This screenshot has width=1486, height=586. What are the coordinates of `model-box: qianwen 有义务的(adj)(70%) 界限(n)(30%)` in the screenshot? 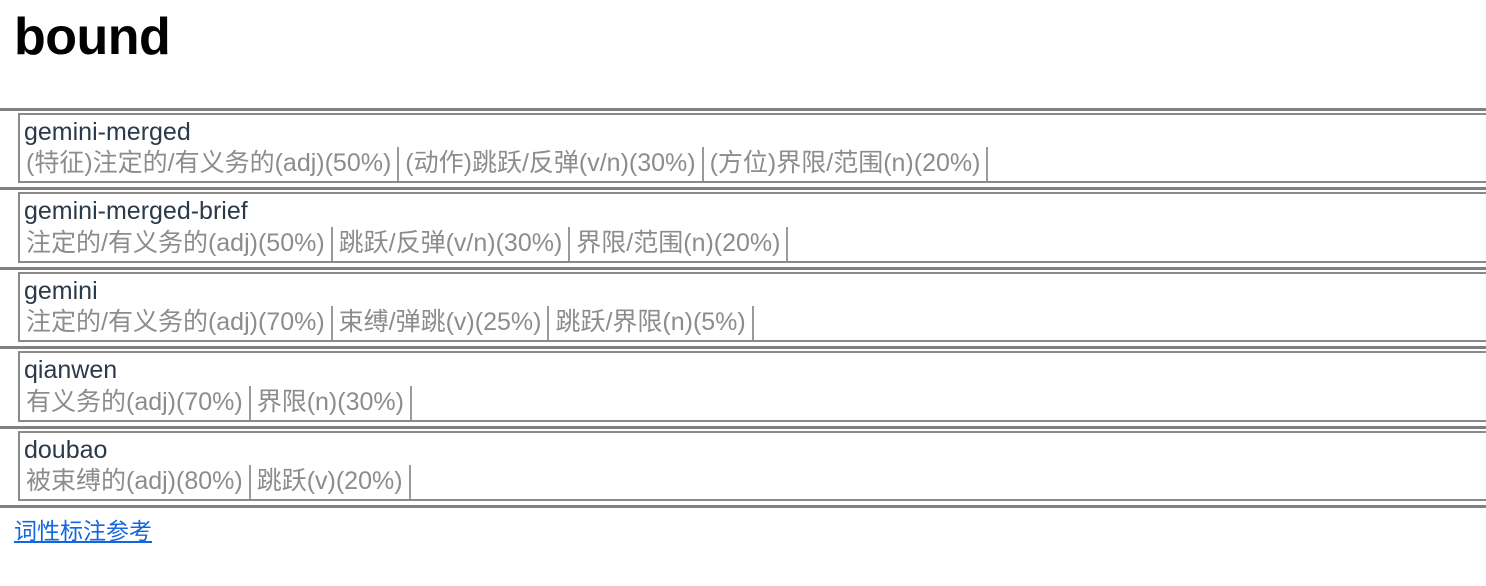 It's located at (752, 386).